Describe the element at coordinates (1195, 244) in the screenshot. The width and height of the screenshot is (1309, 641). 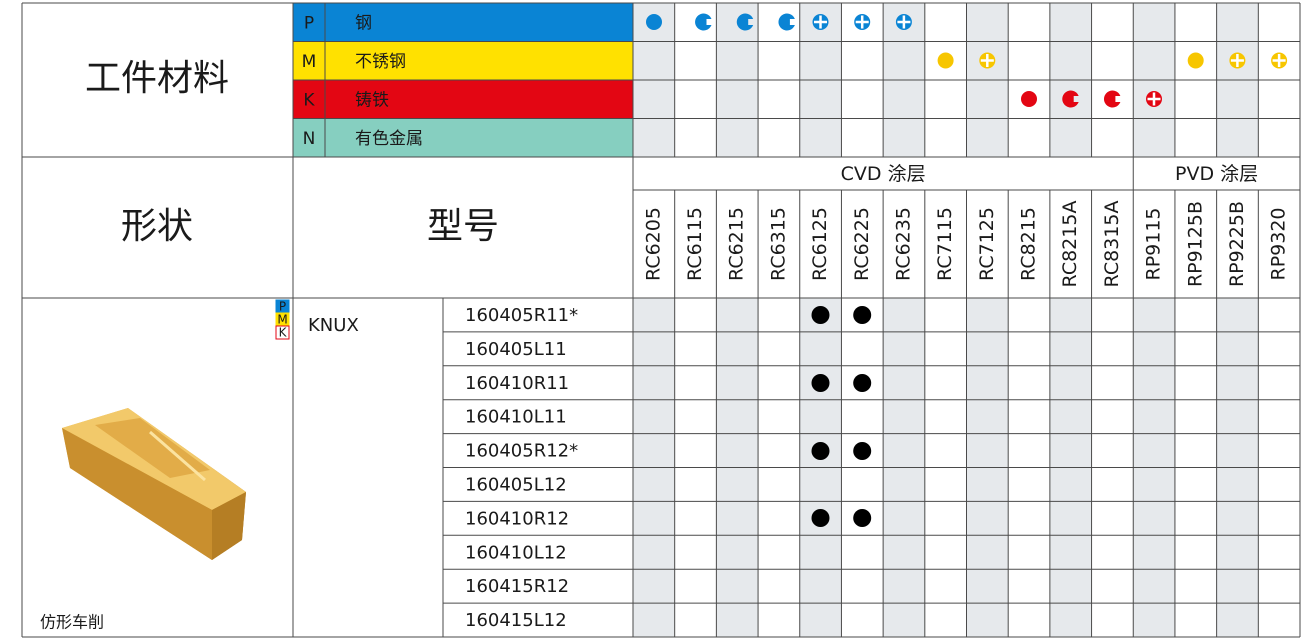
I see `grade-name: RP9125B` at that location.